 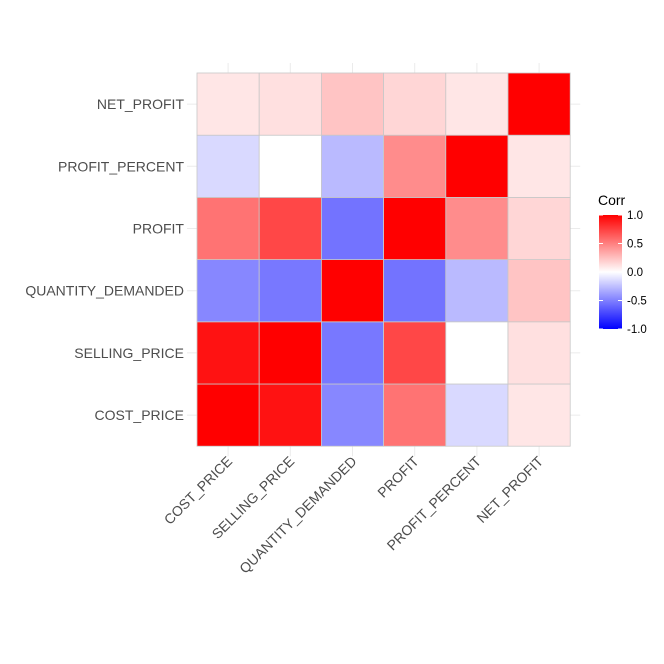 What do you see at coordinates (104, 291) in the screenshot?
I see `y-tick-label-quantity_demanded: QUANTITY_DEMANDED` at bounding box center [104, 291].